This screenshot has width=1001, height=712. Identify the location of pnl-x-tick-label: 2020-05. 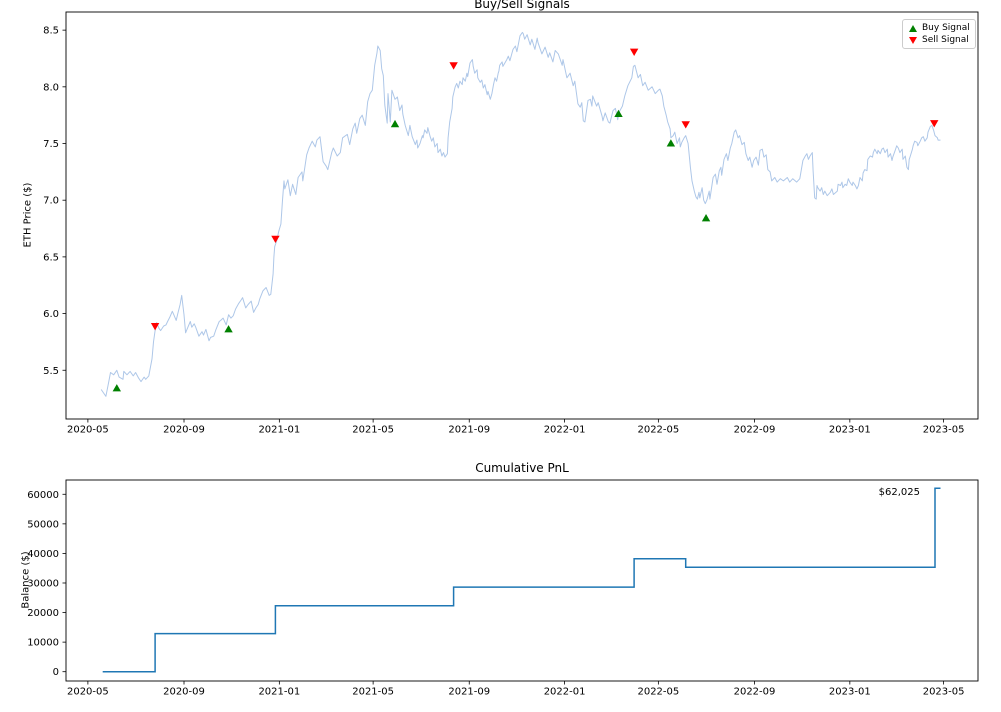
(88, 692).